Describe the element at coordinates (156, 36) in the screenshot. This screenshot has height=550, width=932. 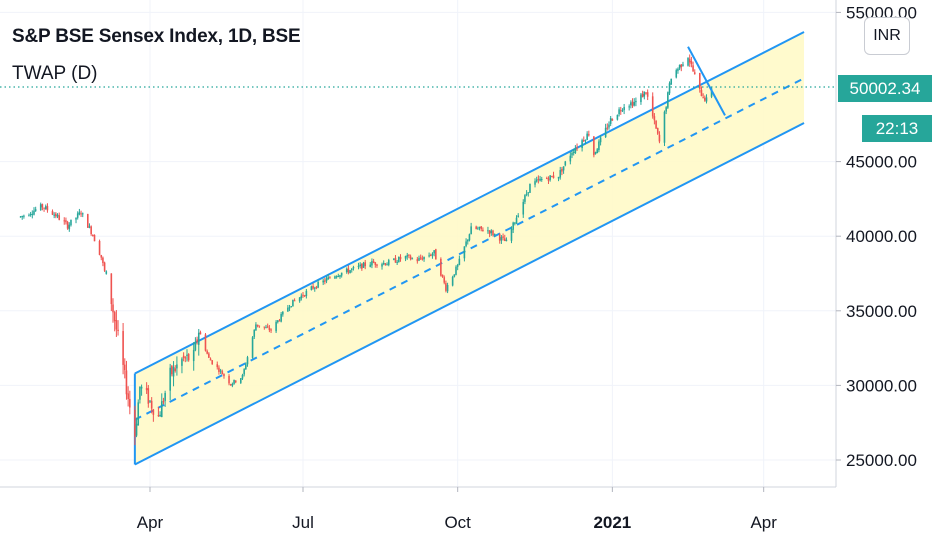
I see `chart-title: S&P BSE Sensex Index, 1D, BSE` at that location.